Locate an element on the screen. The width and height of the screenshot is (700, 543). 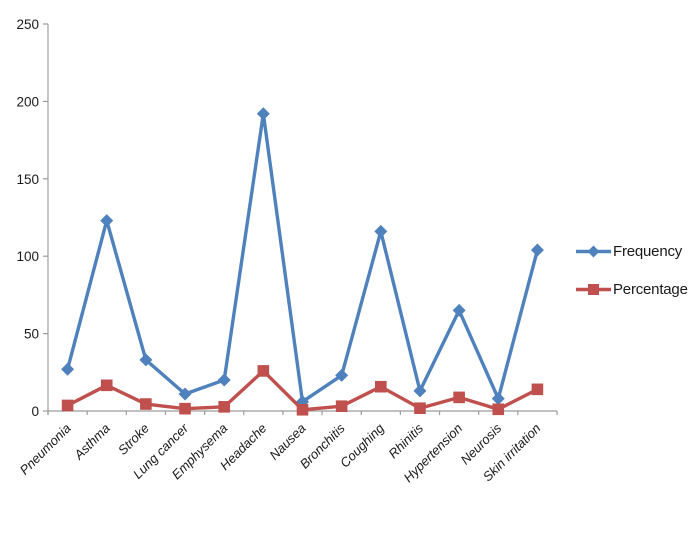
x-category-label: Stroke is located at coordinates (133, 439).